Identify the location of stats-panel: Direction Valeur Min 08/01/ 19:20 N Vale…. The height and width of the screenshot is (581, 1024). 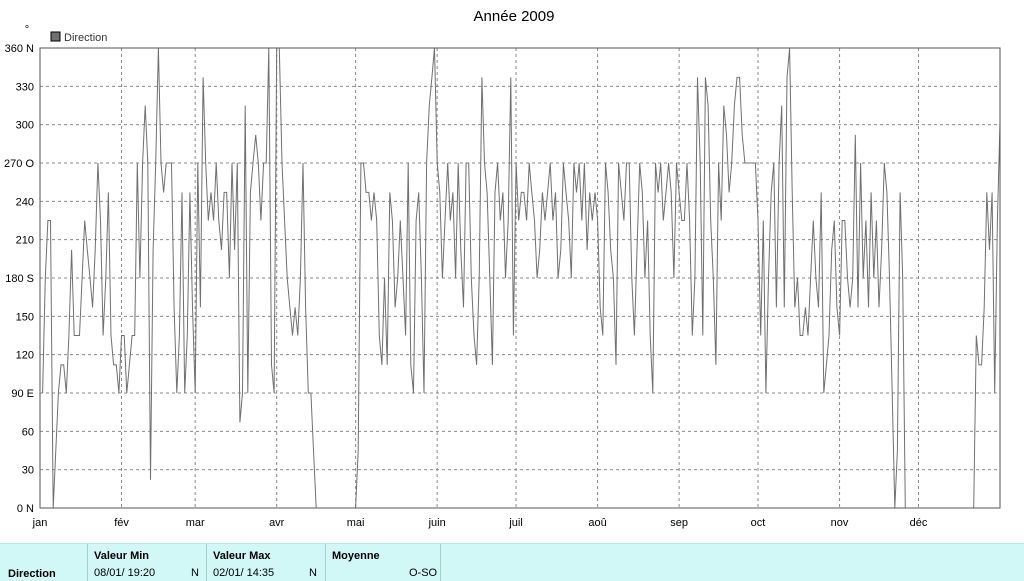
(512, 562).